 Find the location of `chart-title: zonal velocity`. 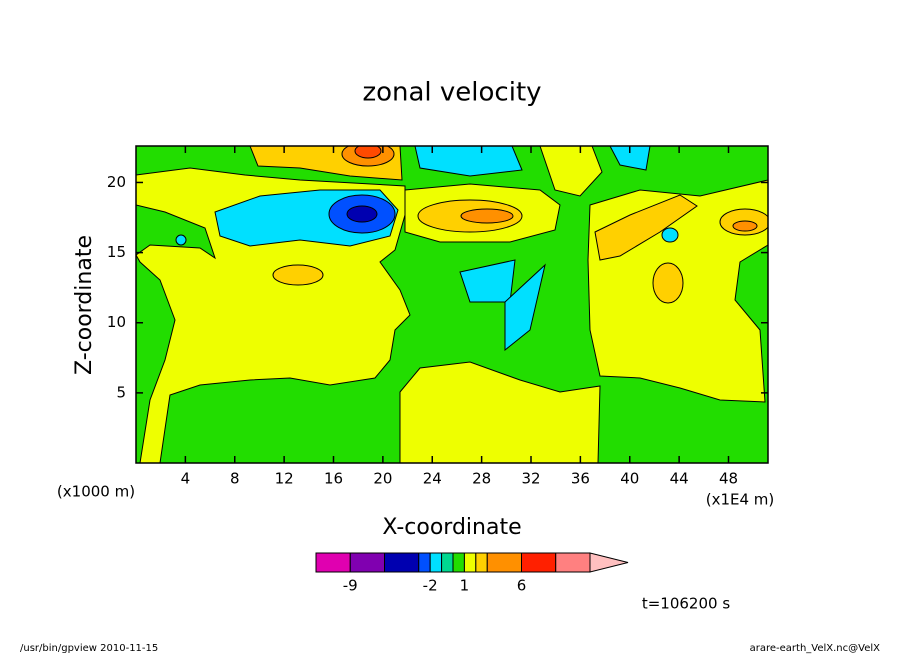

chart-title: zonal velocity is located at coordinates (451, 93).